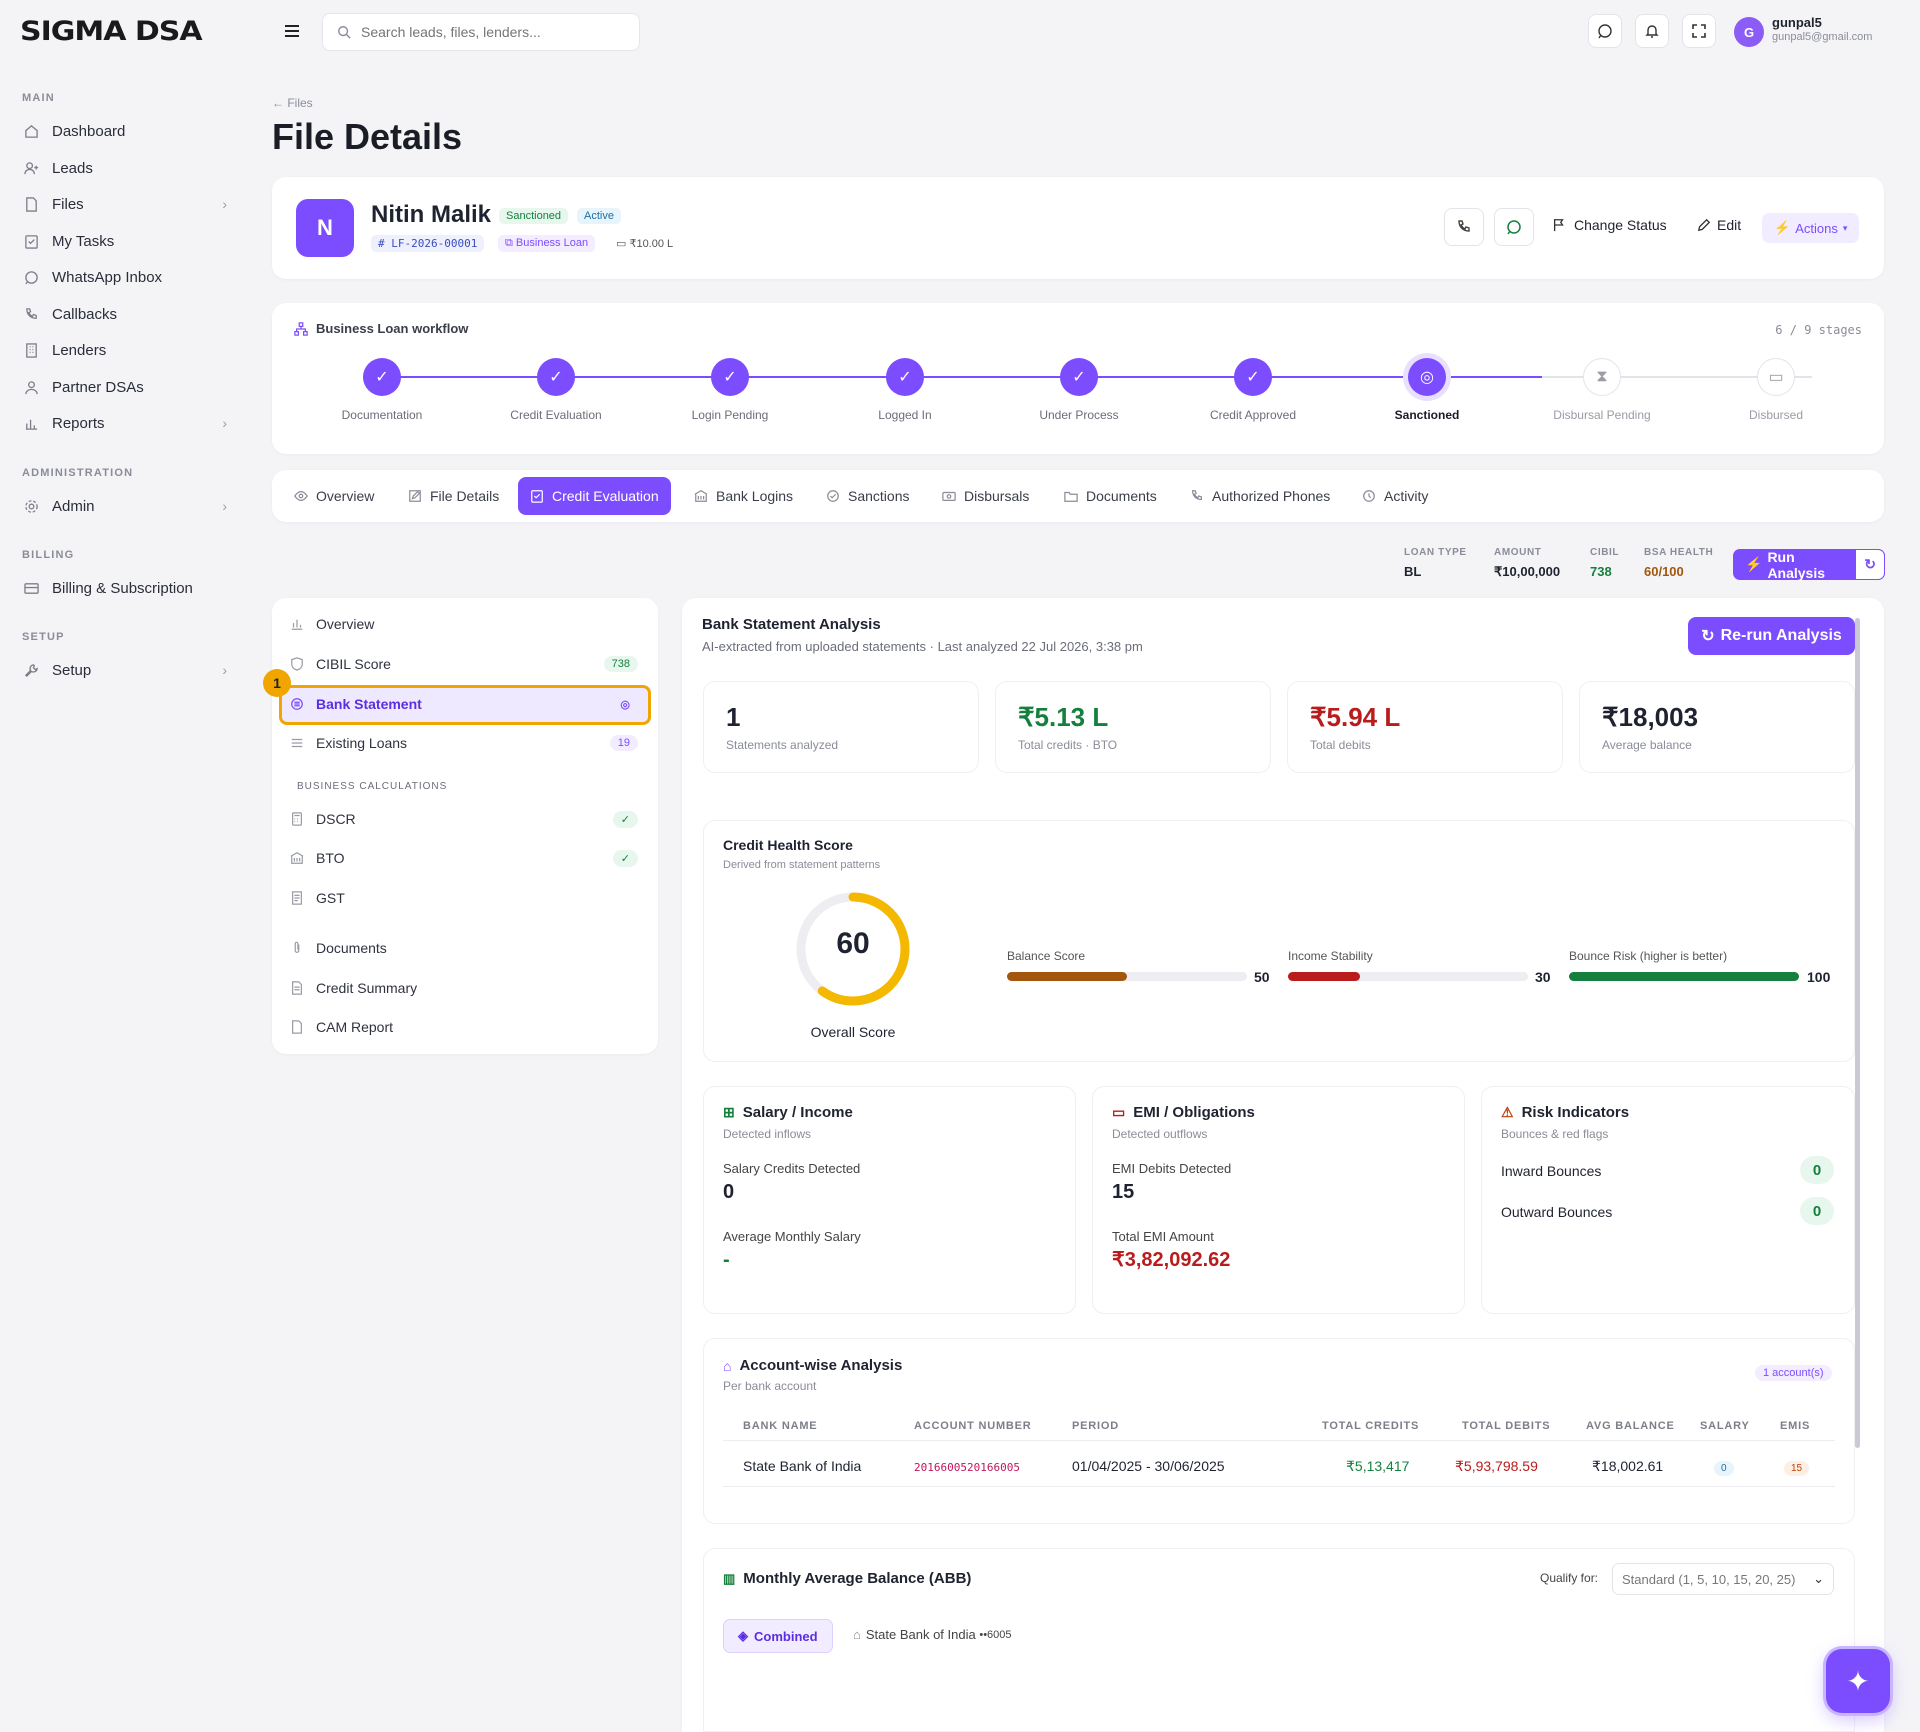 The image size is (1920, 1732). Describe the element at coordinates (124, 588) in the screenshot. I see `sidebar-item-billing: Billing & Subscription` at that location.